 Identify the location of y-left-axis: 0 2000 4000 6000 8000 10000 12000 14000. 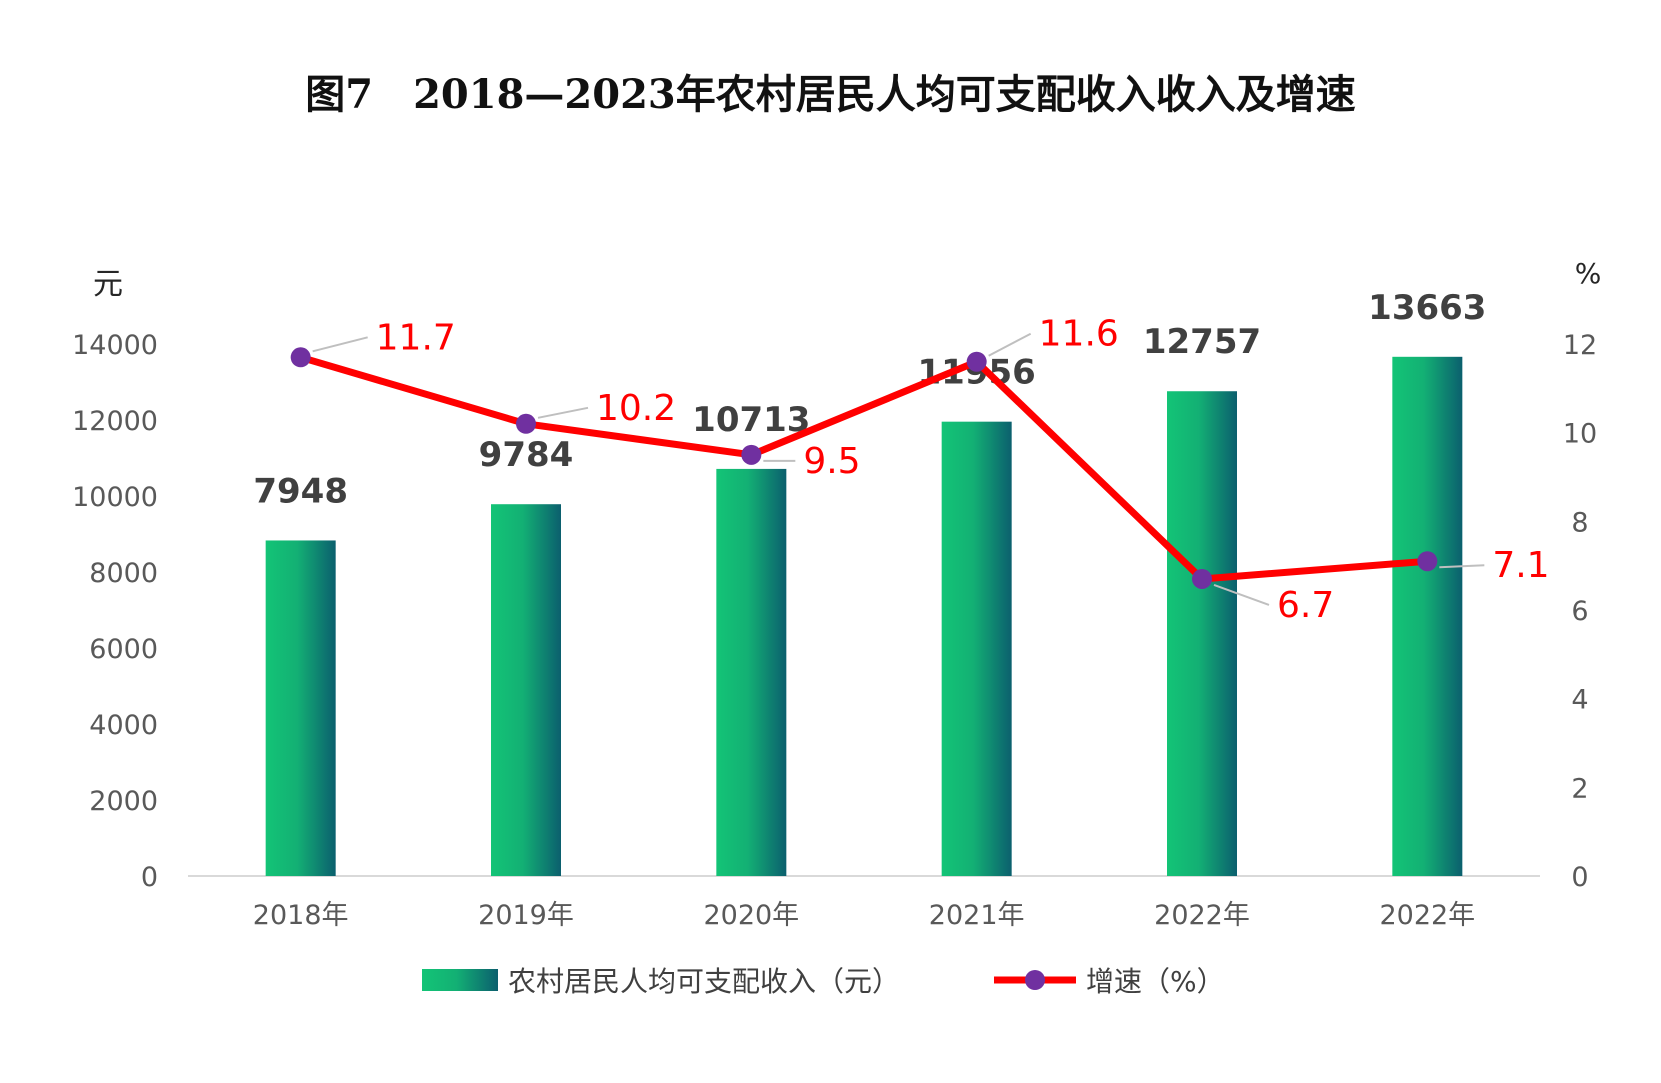
(115, 611).